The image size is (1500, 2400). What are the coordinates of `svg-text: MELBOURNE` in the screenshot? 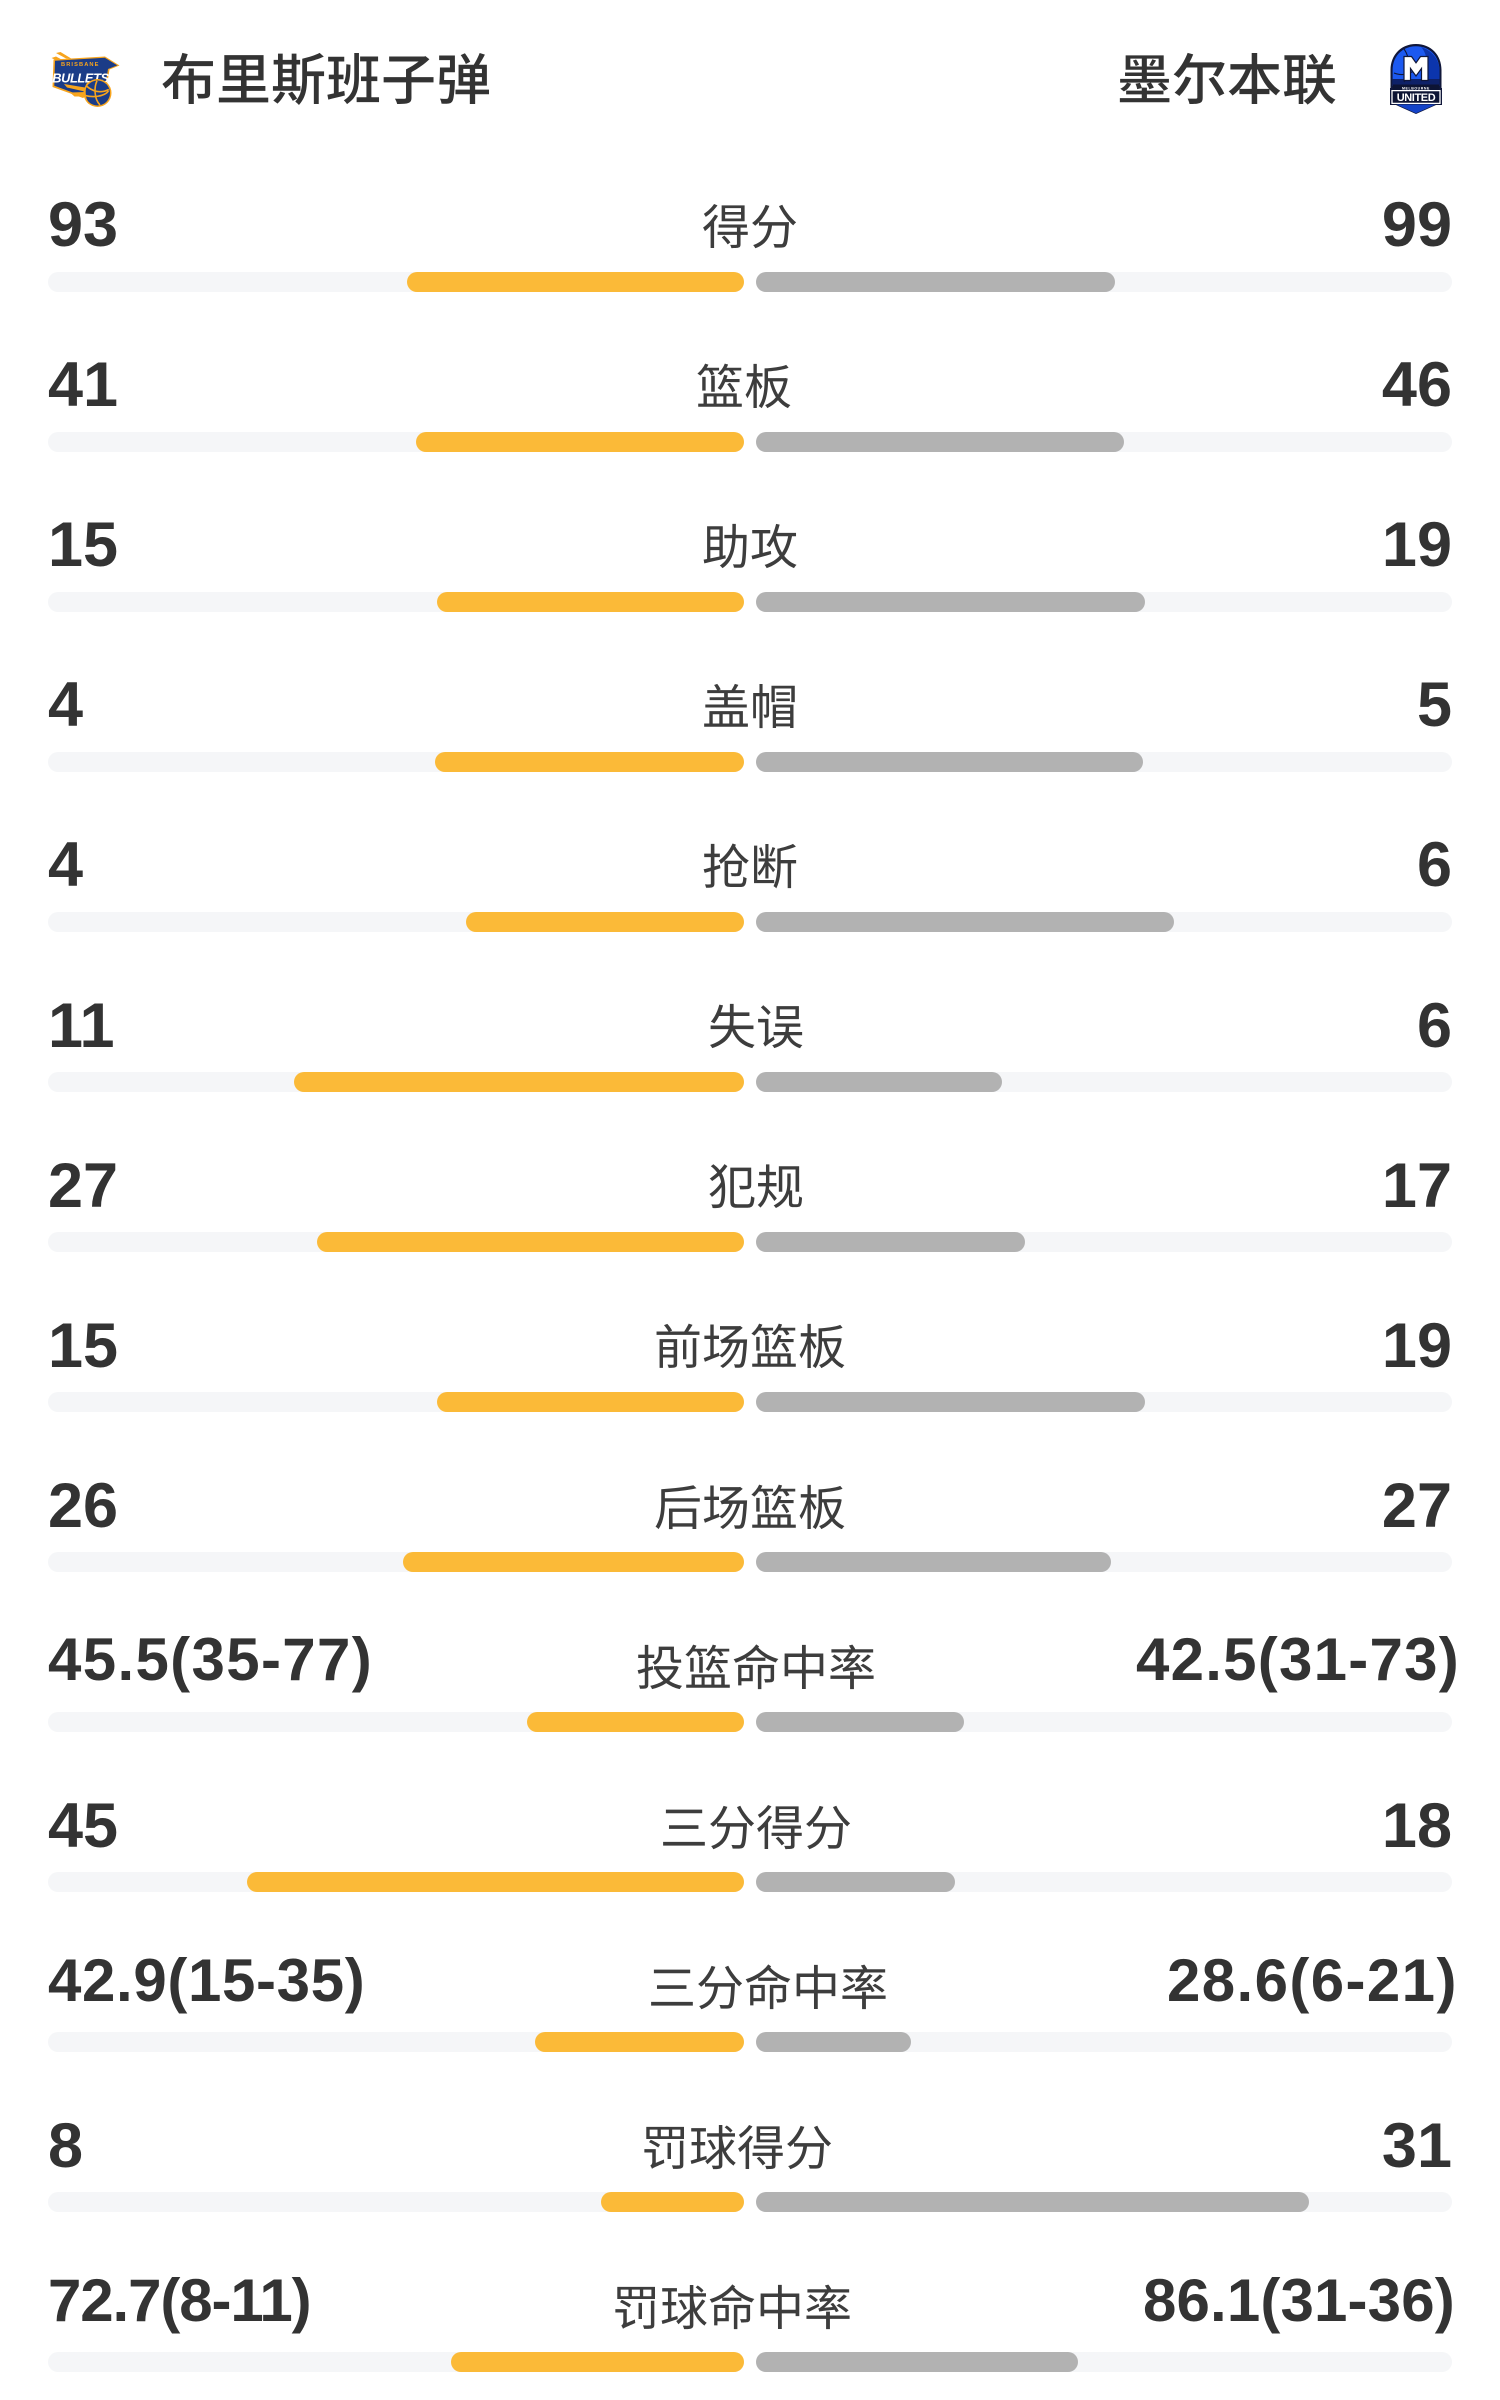 It's located at (1416, 89).